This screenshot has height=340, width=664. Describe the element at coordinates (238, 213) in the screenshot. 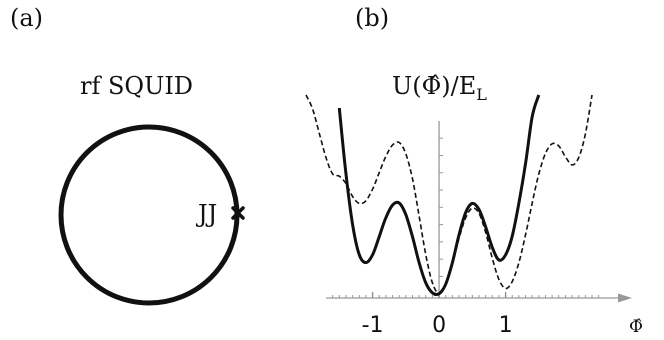

I see `junction-cross-icon` at that location.